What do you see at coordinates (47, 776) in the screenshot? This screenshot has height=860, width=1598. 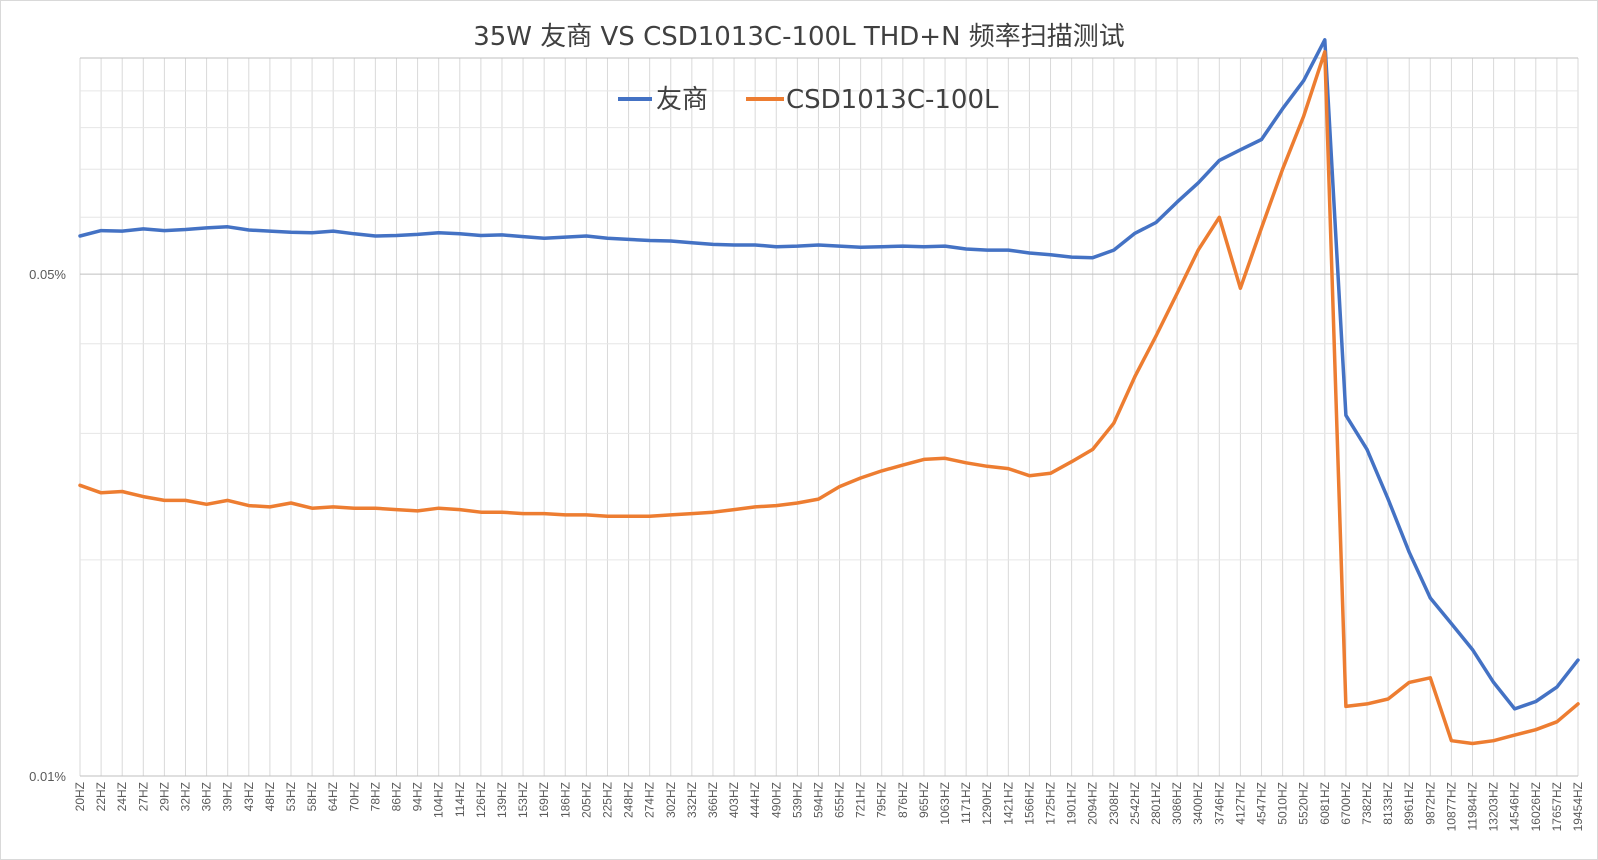 I see `y-tick-label: 0.01%` at bounding box center [47, 776].